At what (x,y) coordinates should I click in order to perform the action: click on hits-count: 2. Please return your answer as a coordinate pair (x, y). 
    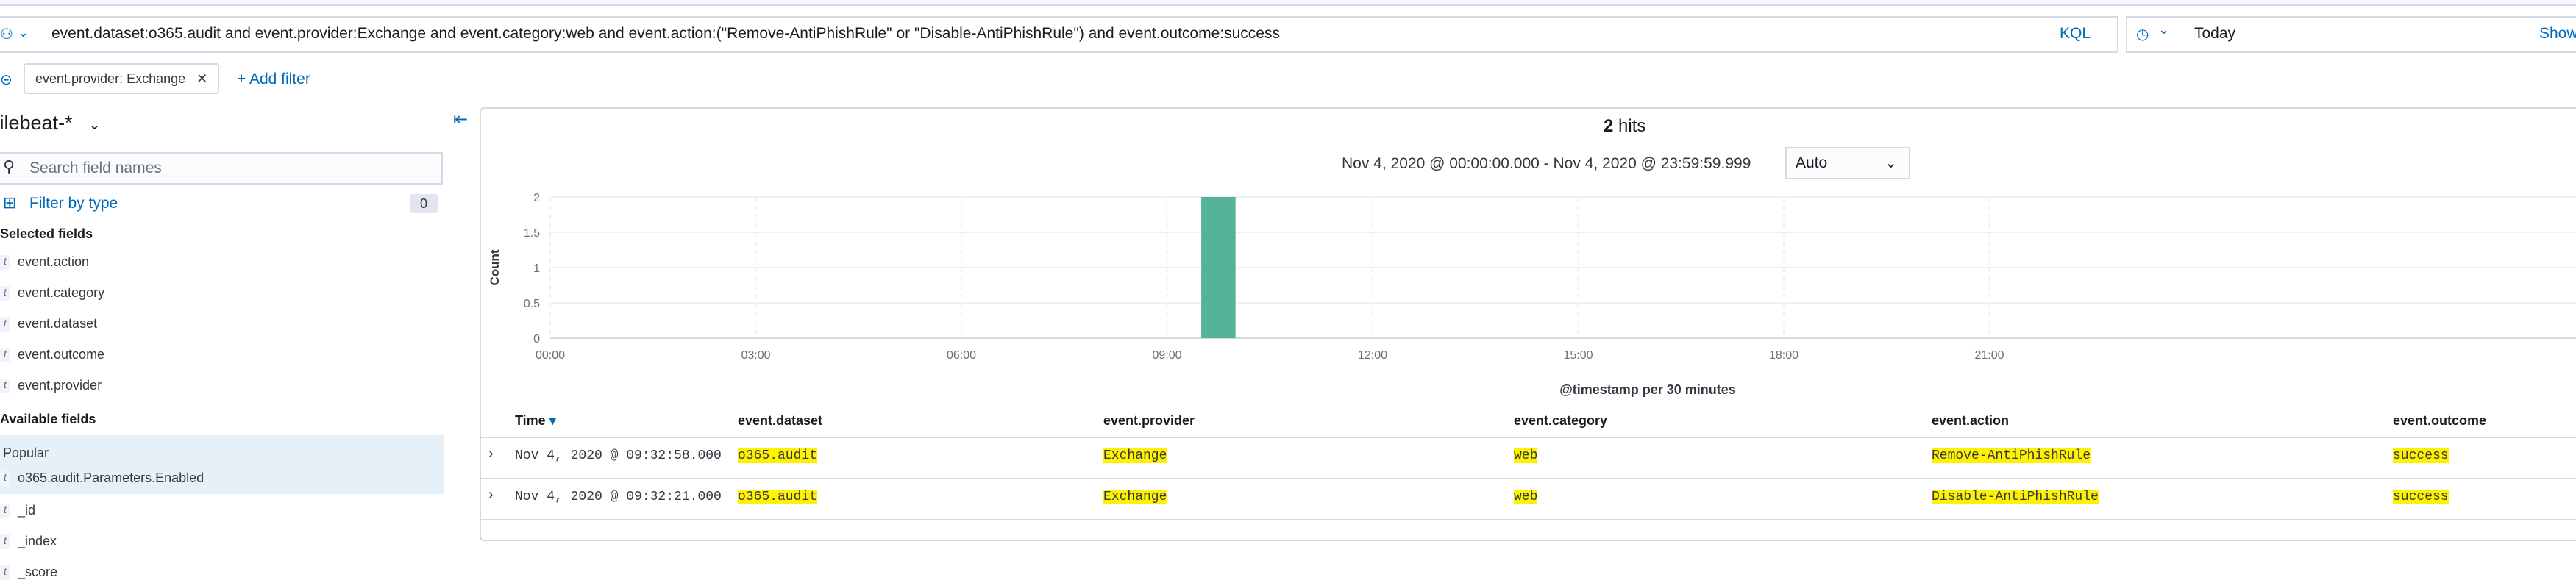
    Looking at the image, I should click on (1609, 126).